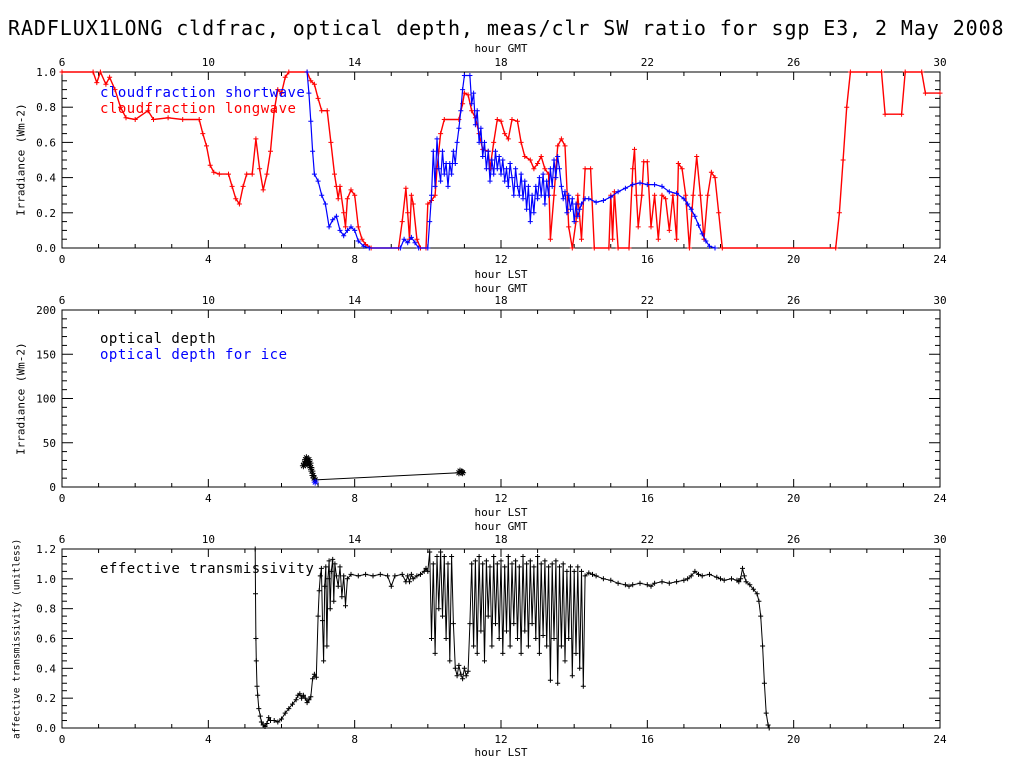 Image resolution: width=1024 pixels, height=768 pixels. What do you see at coordinates (501, 274) in the screenshot?
I see `bottom-axis-label-lst-panel1: hour LST` at bounding box center [501, 274].